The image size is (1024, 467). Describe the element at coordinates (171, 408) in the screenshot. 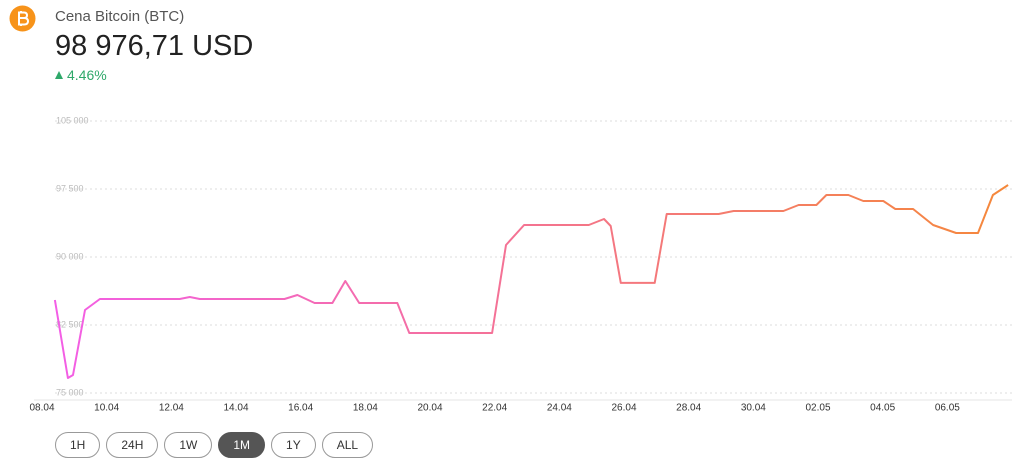

I see `x-tick-label: 12.04` at that location.